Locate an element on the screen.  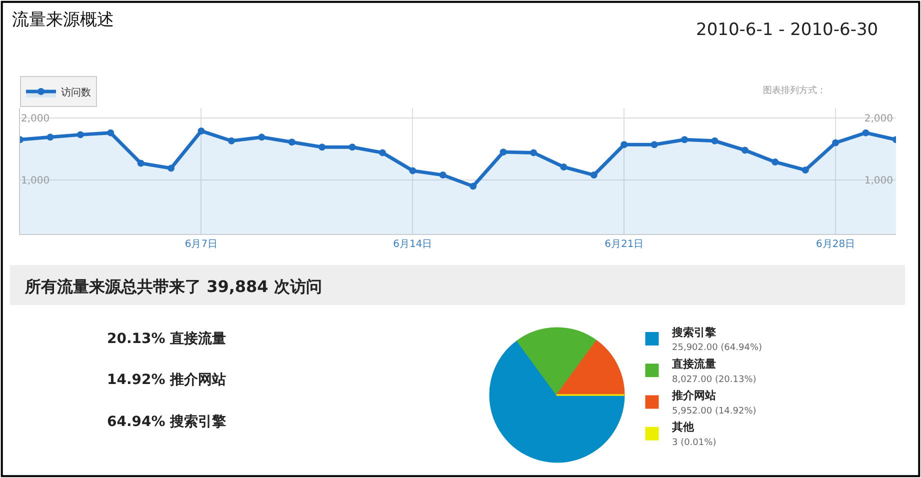
text: 2010-6-1 - 2010-6-30 is located at coordinates (787, 30).